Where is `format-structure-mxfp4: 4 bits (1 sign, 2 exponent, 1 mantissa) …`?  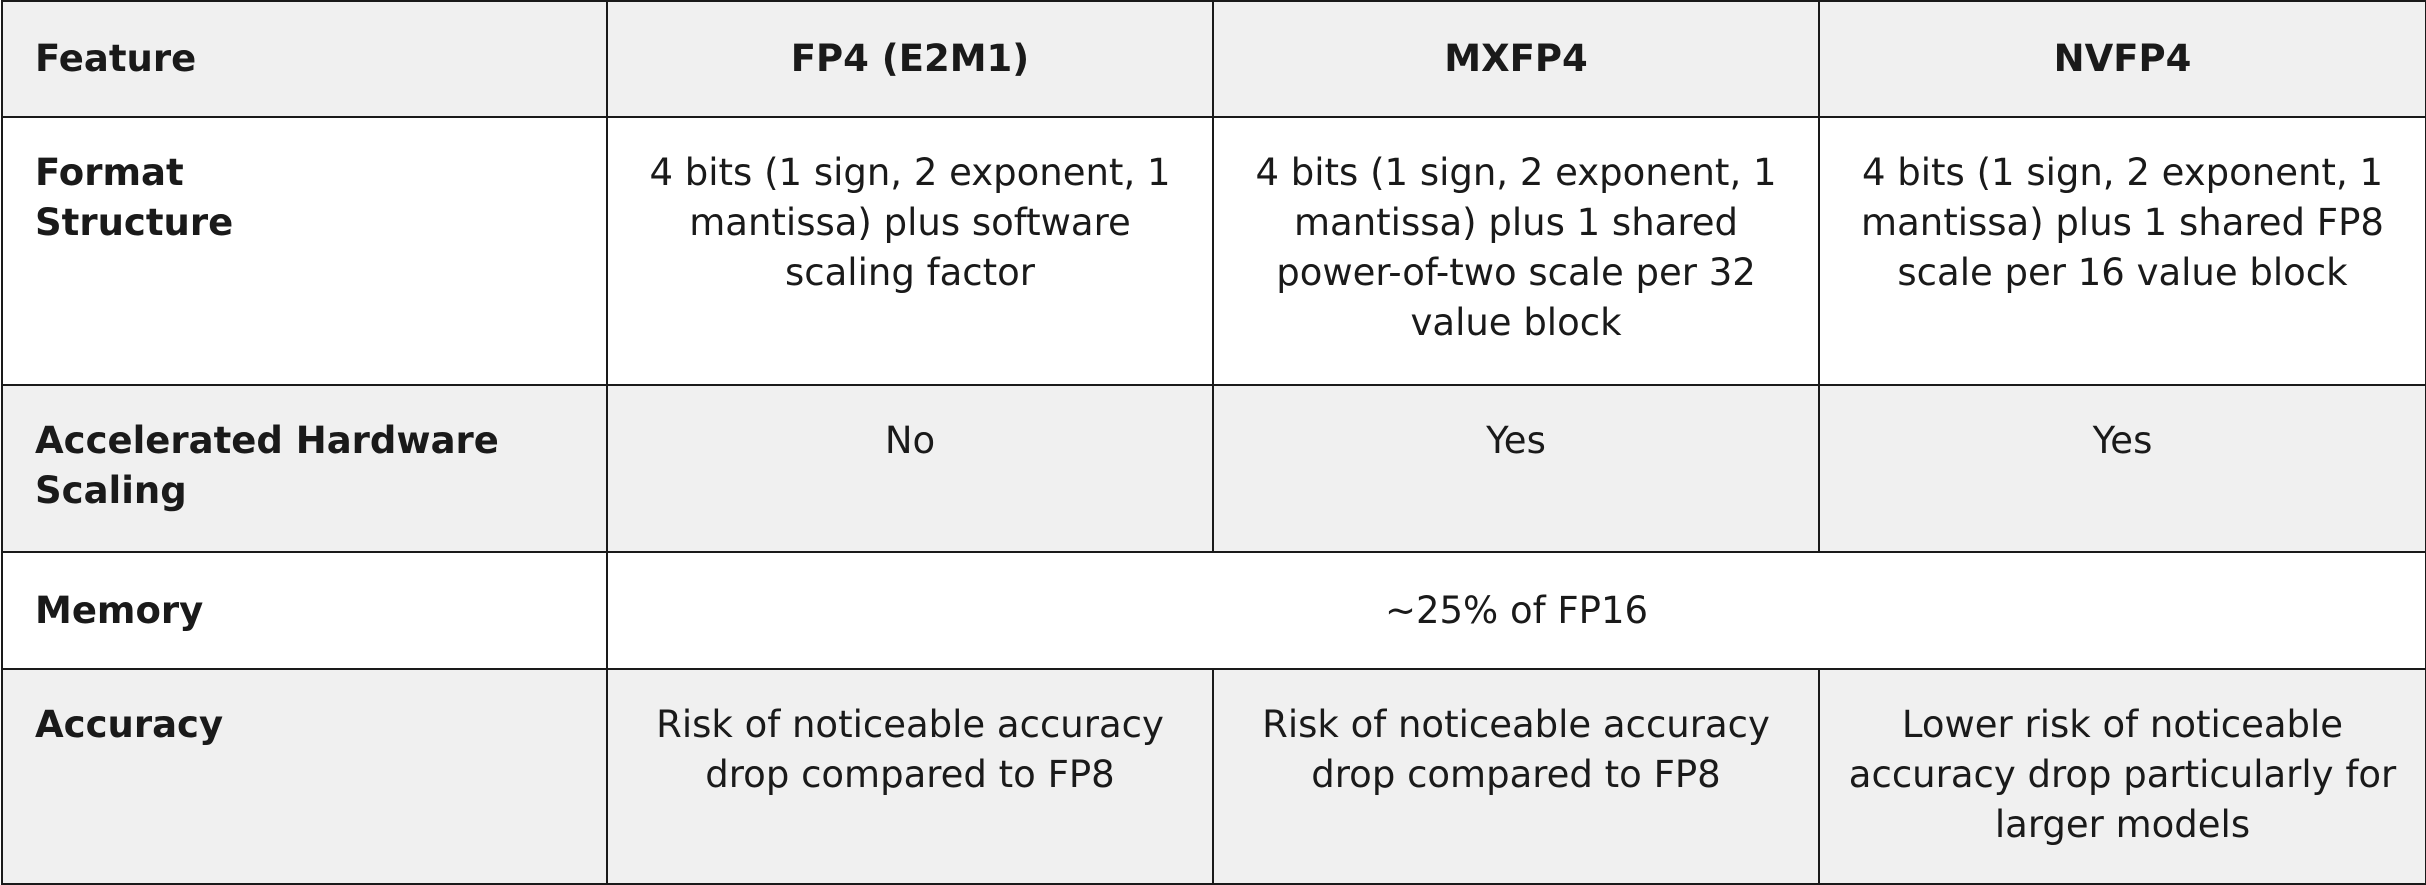
format-structure-mxfp4: 4 bits (1 sign, 2 exponent, 1 mantissa) … is located at coordinates (1516, 251).